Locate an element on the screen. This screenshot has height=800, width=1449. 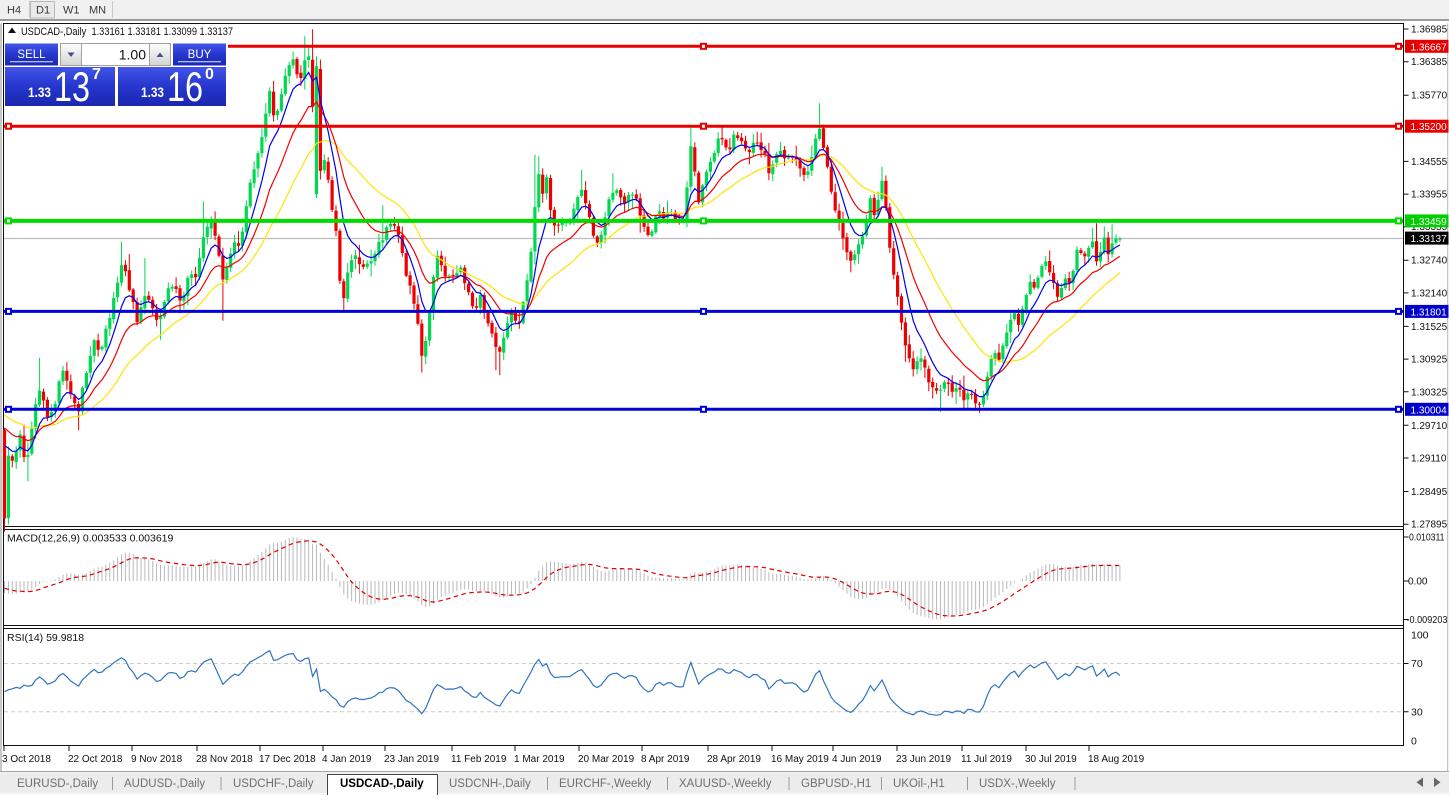
svg-text: W1 is located at coordinates (71, 11).